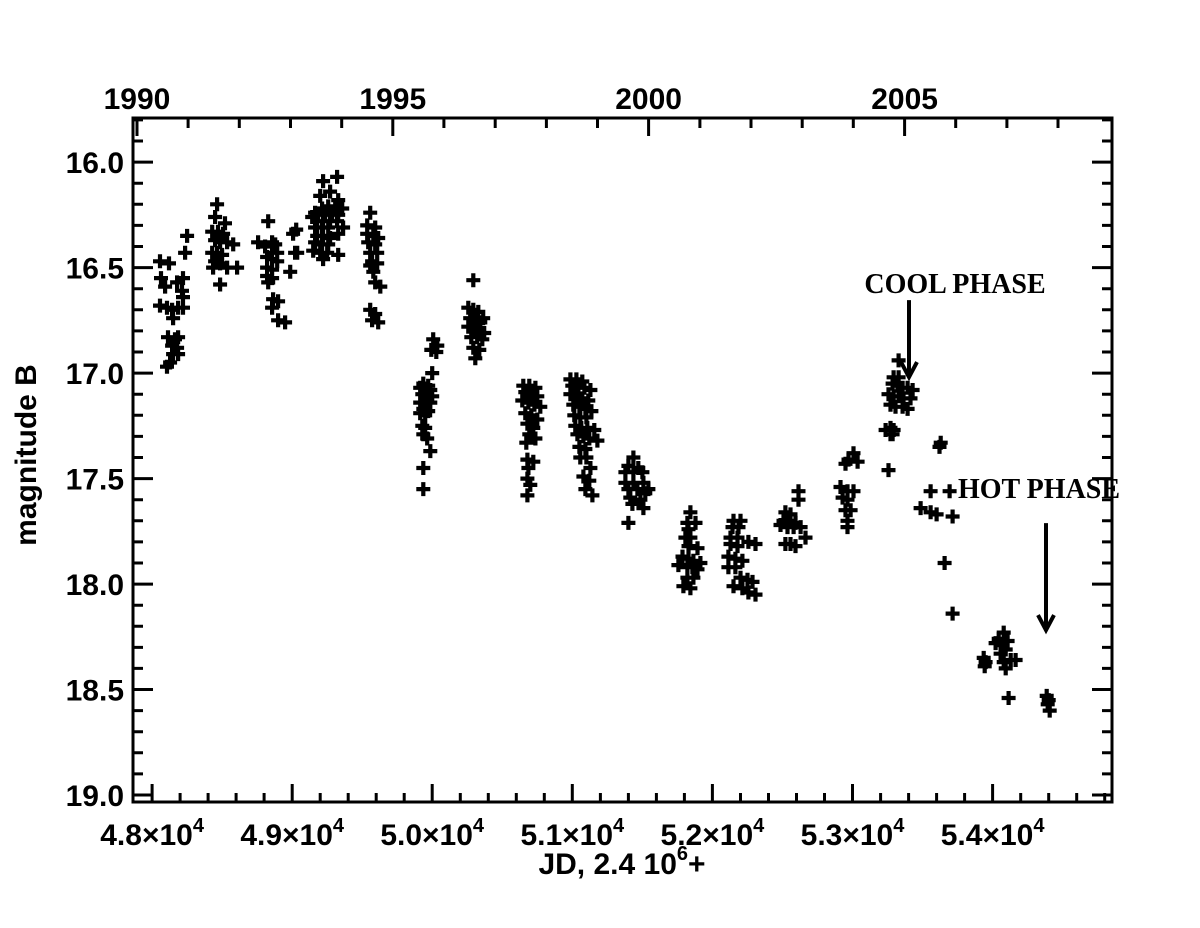 Image resolution: width=1200 pixels, height=928 pixels. What do you see at coordinates (521, 99) in the screenshot?
I see `top-axis-year-labels: 1990 1995 2000 2005` at bounding box center [521, 99].